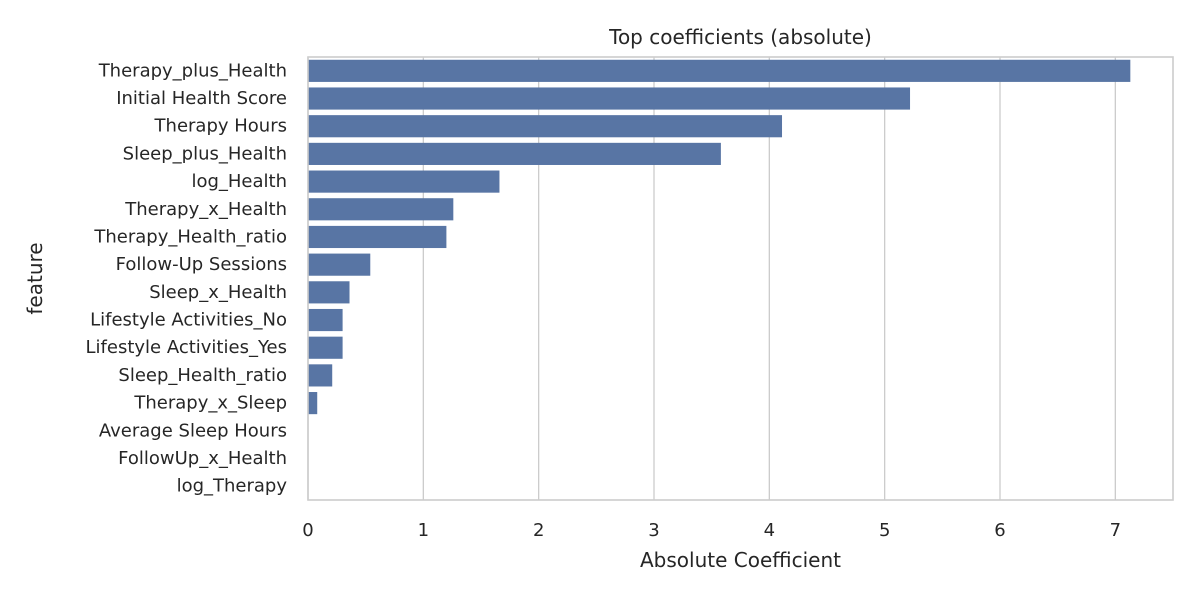  I want to click on x-tick-label: 7, so click(1115, 530).